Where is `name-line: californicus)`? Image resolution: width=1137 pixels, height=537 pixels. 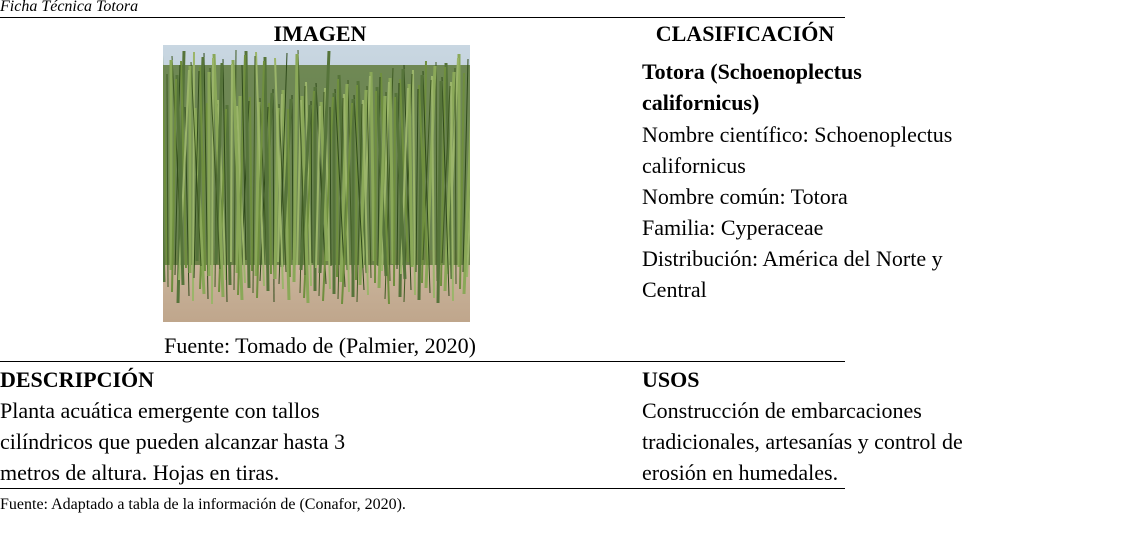
name-line: californicus) is located at coordinates (701, 102).